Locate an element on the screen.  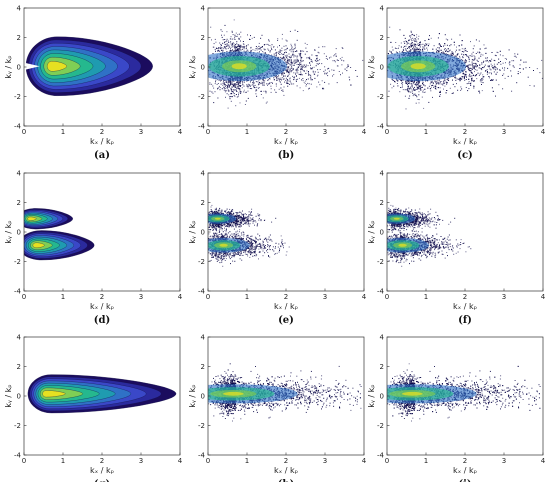
panel-b-xlabel: kₓ / kₚ is located at coordinates (286, 141).